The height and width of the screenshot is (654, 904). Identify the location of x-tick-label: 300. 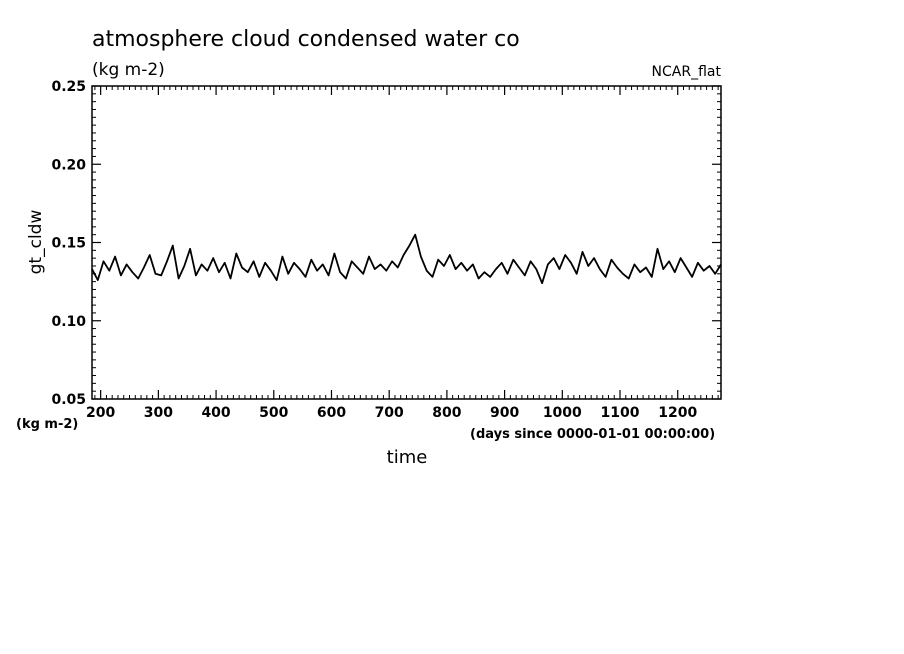
(158, 413).